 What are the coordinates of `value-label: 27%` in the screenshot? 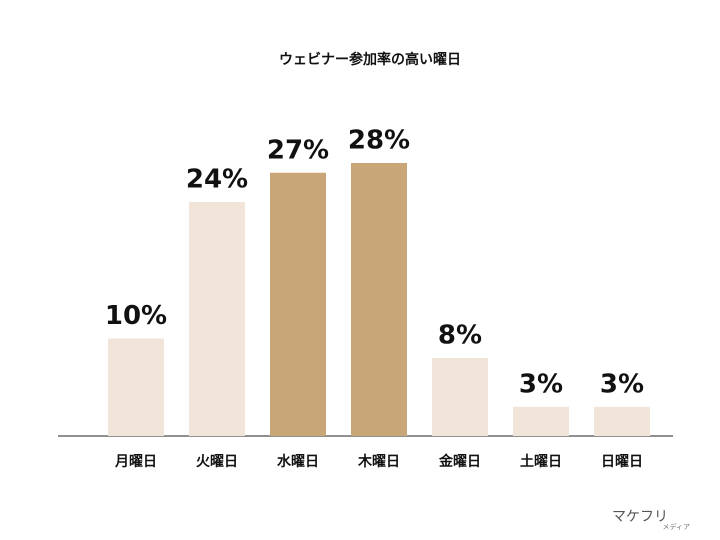 It's located at (298, 150).